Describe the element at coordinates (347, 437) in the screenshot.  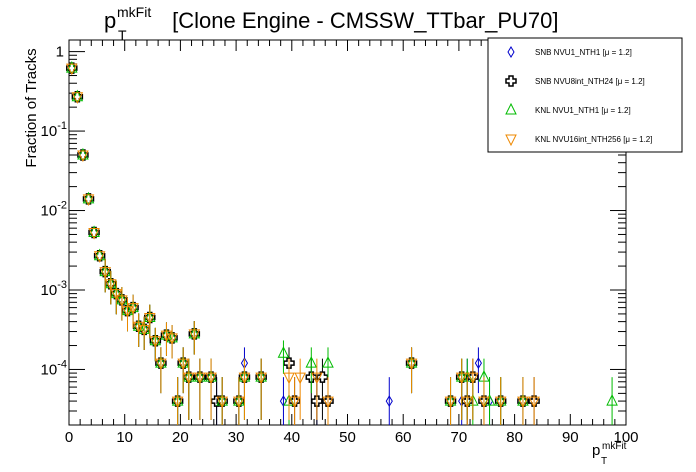
I see `x-tick-label: 50` at that location.